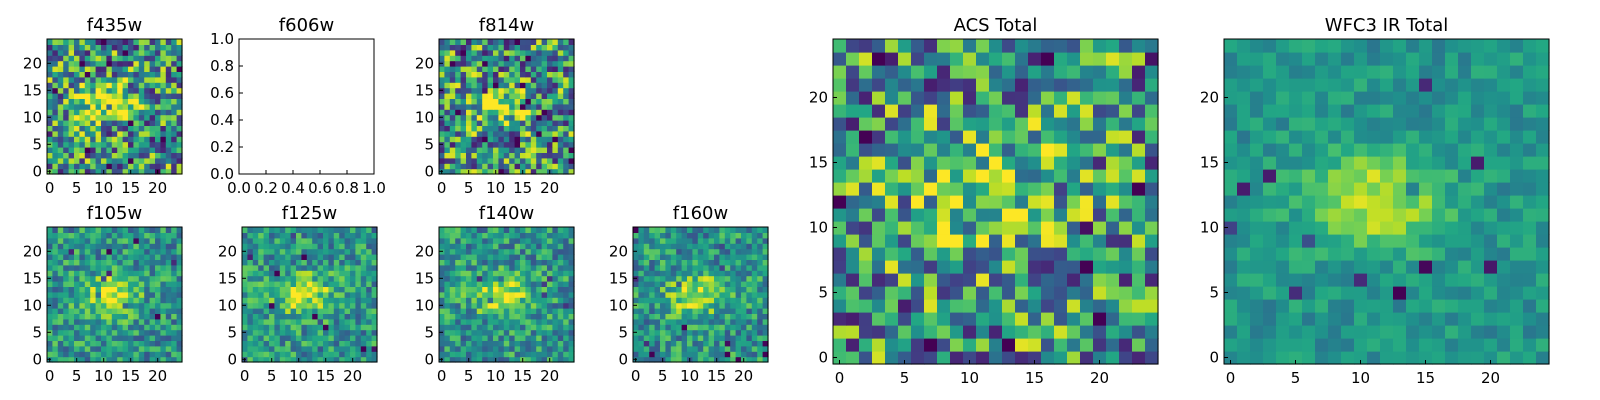  I want to click on y-tick-label: 15, so click(424, 90).